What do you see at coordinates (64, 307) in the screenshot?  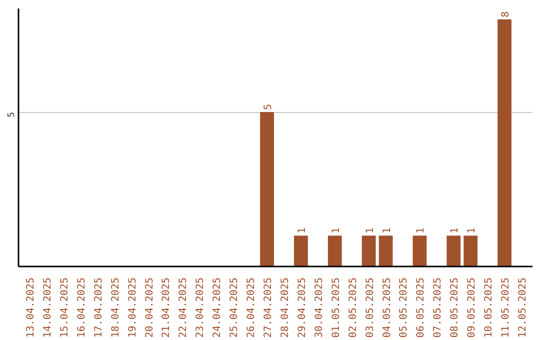 I see `x-tick-label: 15.04.2025` at bounding box center [64, 307].